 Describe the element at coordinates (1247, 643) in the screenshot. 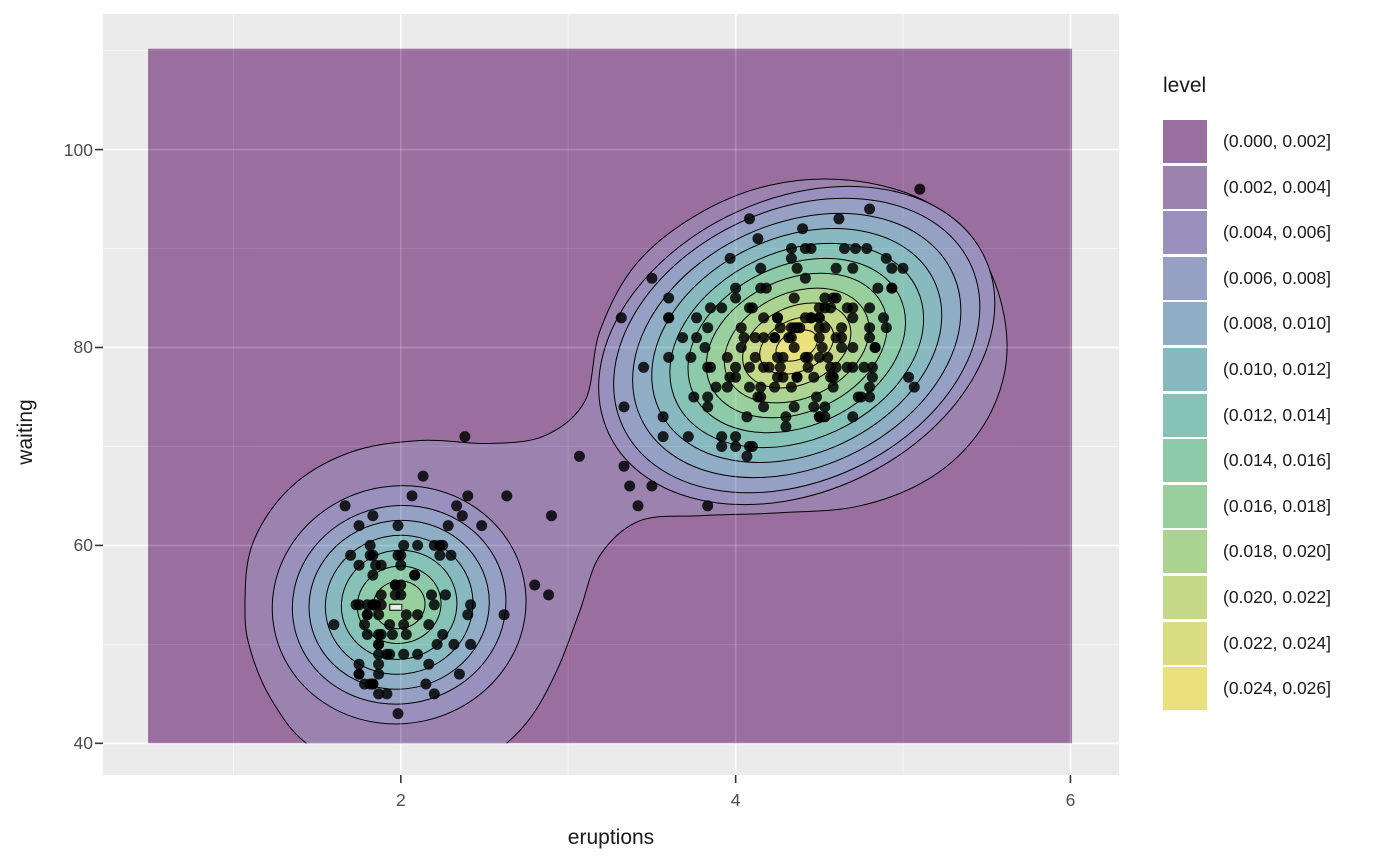

I see `legend-entry: (0.022, 0.024]` at that location.